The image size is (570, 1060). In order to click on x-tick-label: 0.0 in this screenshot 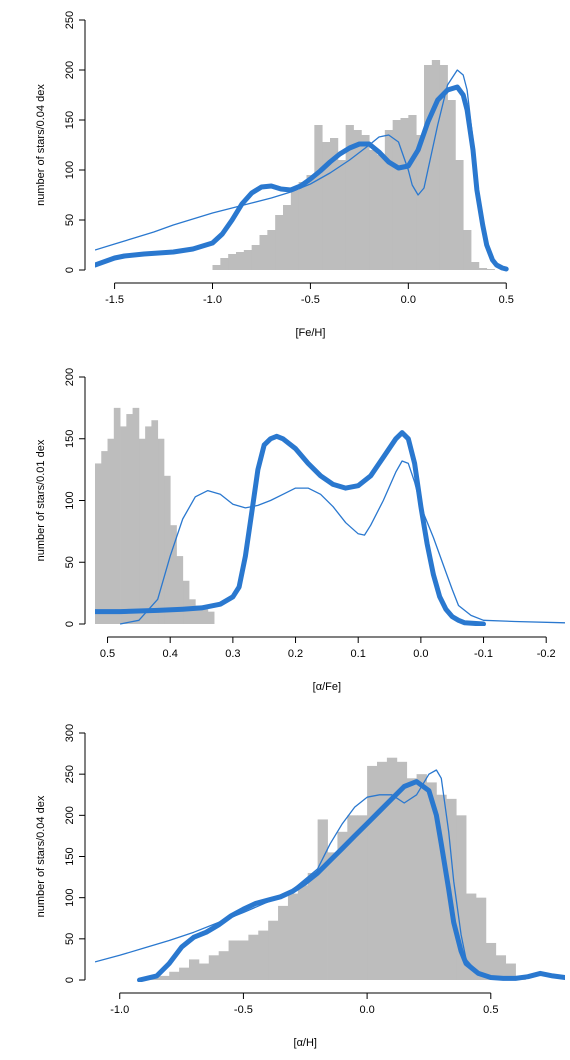, I will do `click(408, 300)`.